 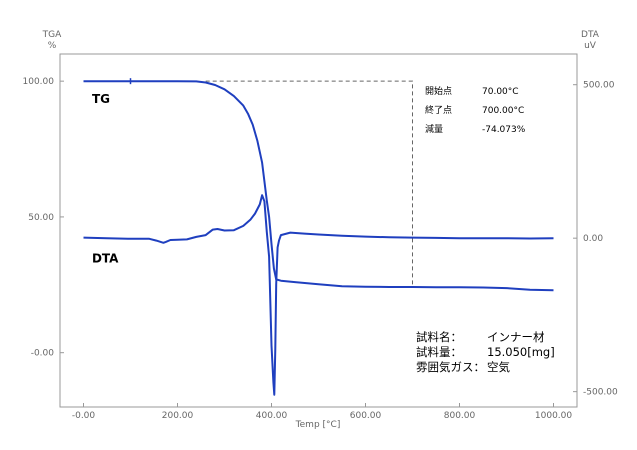 I want to click on sample-info-label: 試料量：, so click(x=439, y=352).